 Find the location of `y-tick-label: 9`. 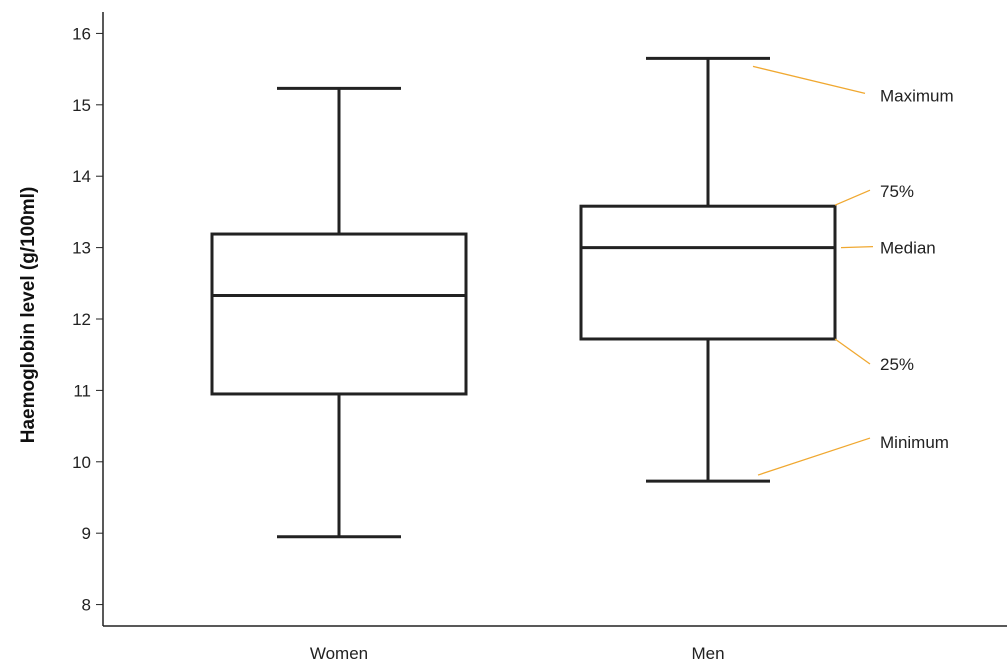

y-tick-label: 9 is located at coordinates (86, 533).